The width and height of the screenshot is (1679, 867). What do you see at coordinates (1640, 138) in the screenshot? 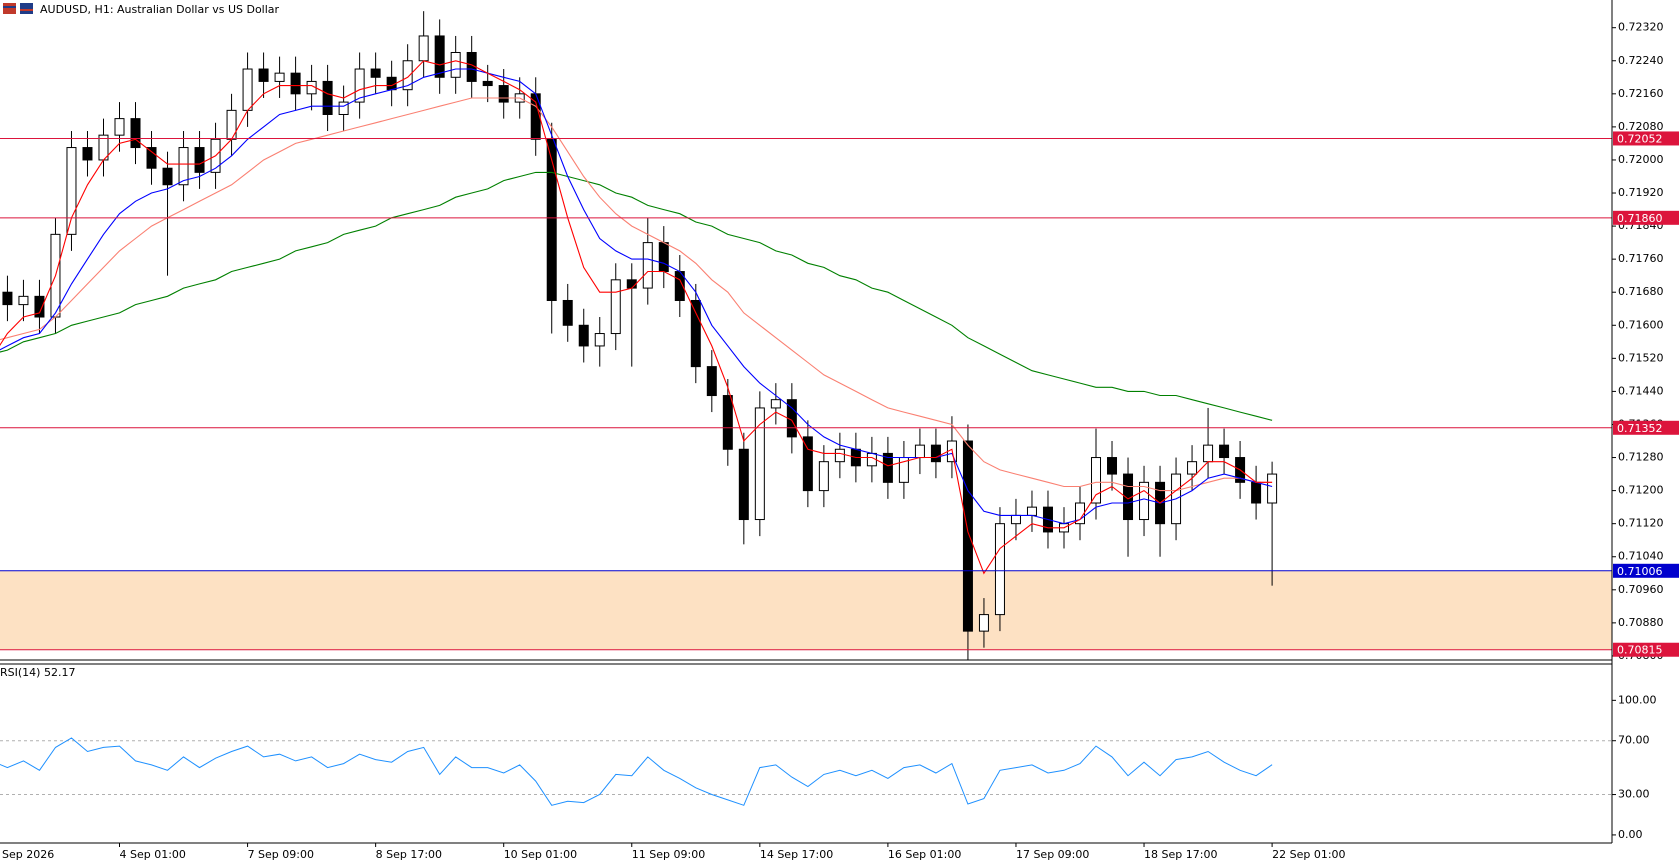
I see `price-level-label: 0.72052` at bounding box center [1640, 138].